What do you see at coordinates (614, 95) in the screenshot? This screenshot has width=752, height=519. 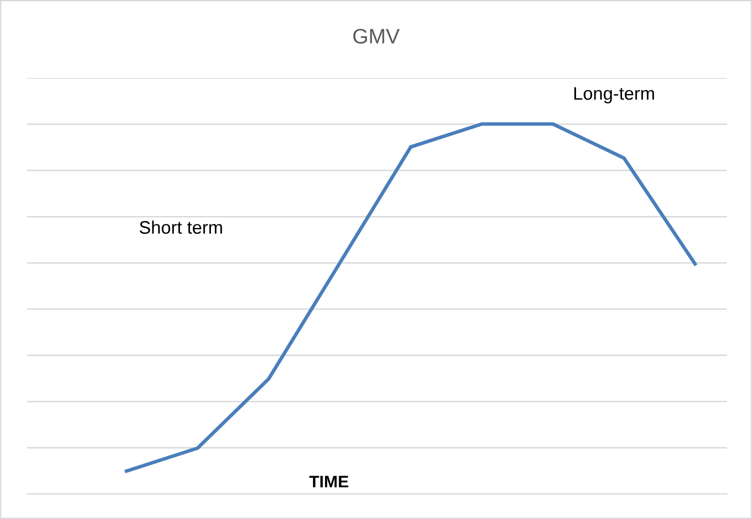 I see `text: Long-term` at bounding box center [614, 95].